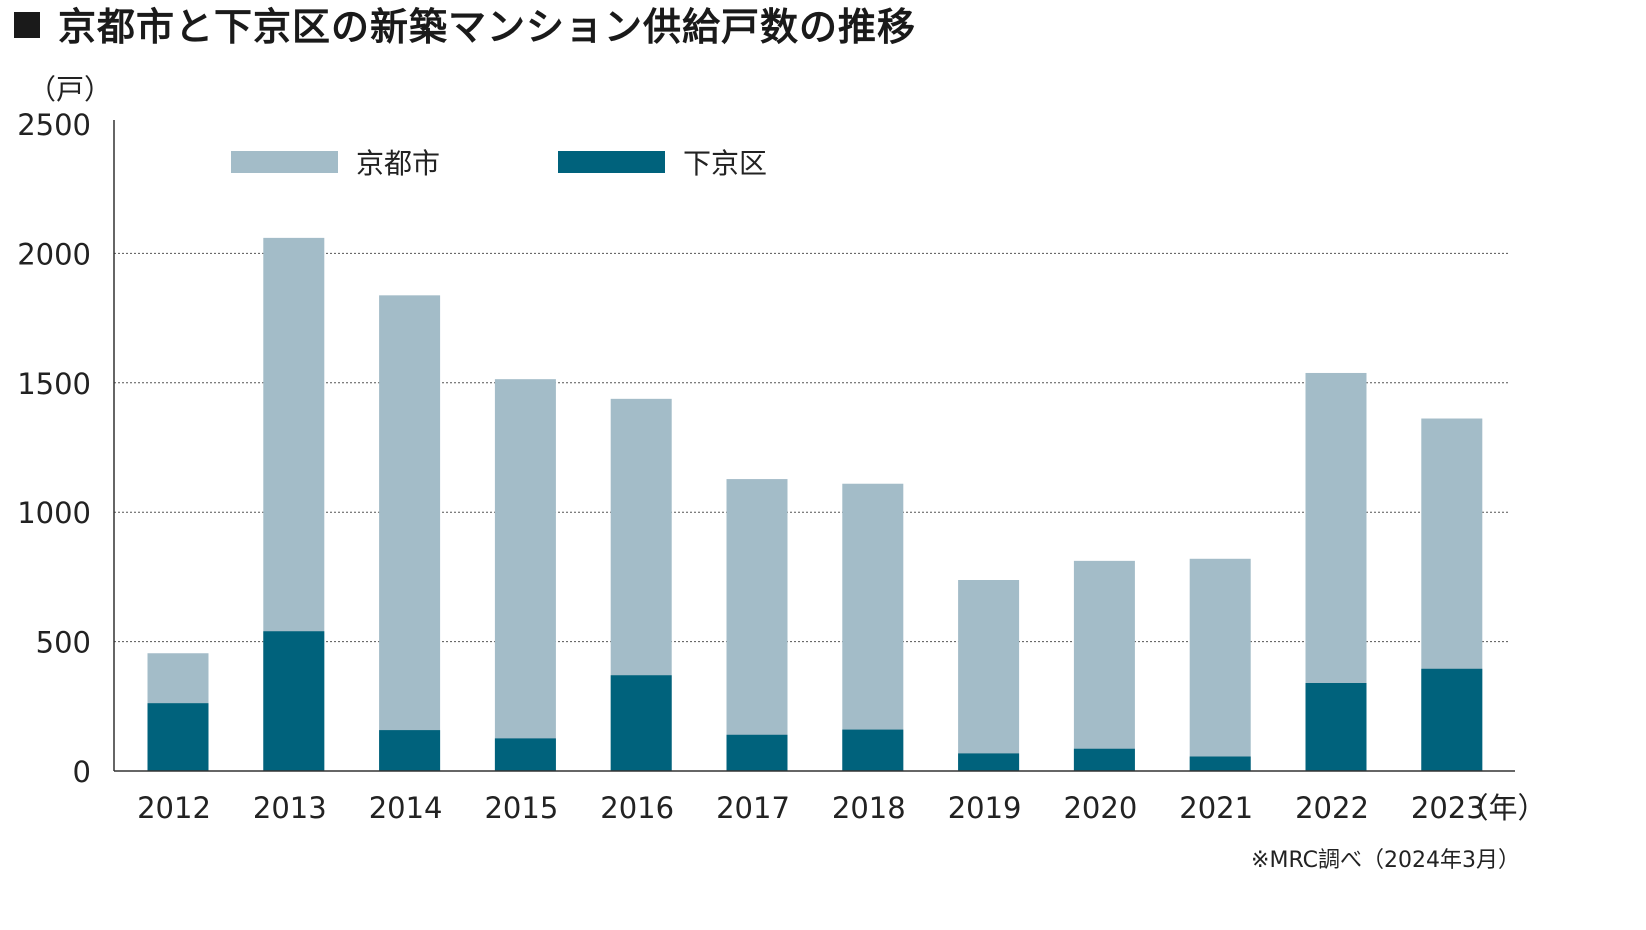 Image resolution: width=1646 pixels, height=930 pixels. I want to click on x-tick-label: 2018, so click(869, 808).